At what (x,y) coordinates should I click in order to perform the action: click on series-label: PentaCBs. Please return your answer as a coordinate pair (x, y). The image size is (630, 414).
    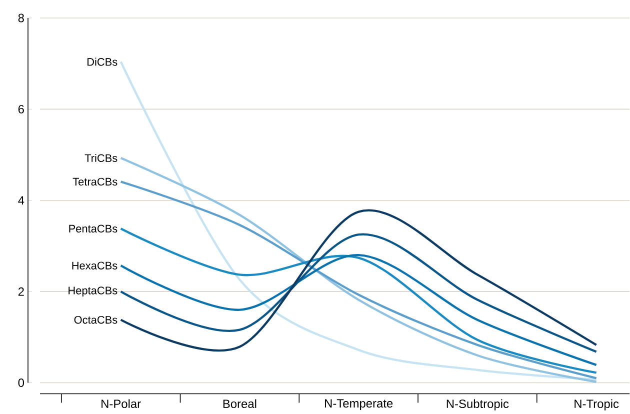
    Looking at the image, I should click on (93, 228).